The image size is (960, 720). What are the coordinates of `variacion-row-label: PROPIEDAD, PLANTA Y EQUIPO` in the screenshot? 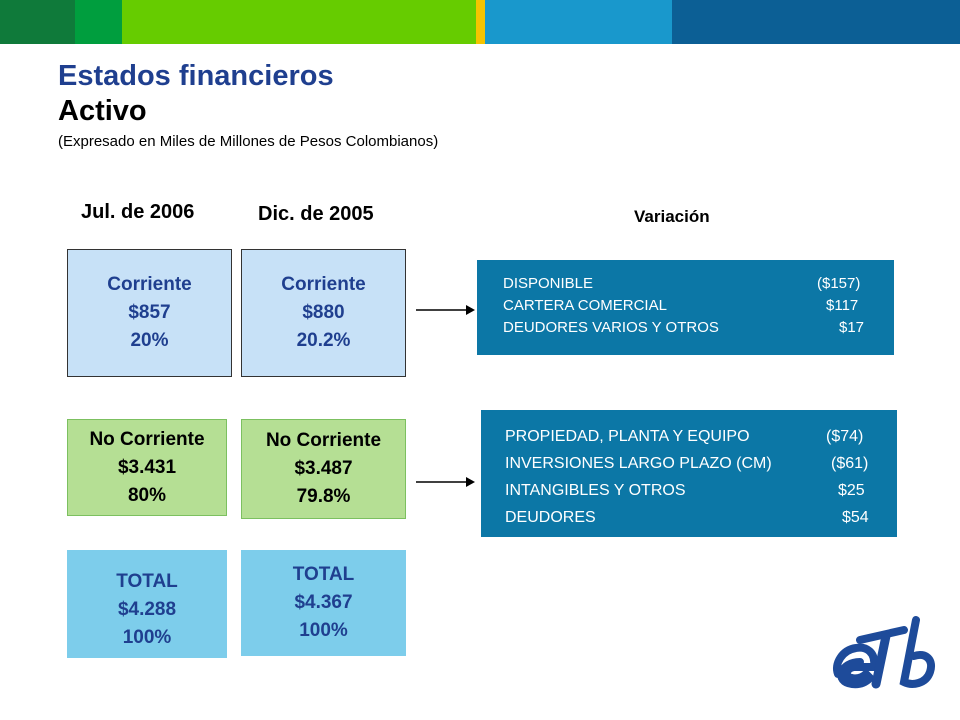 It's located at (627, 436).